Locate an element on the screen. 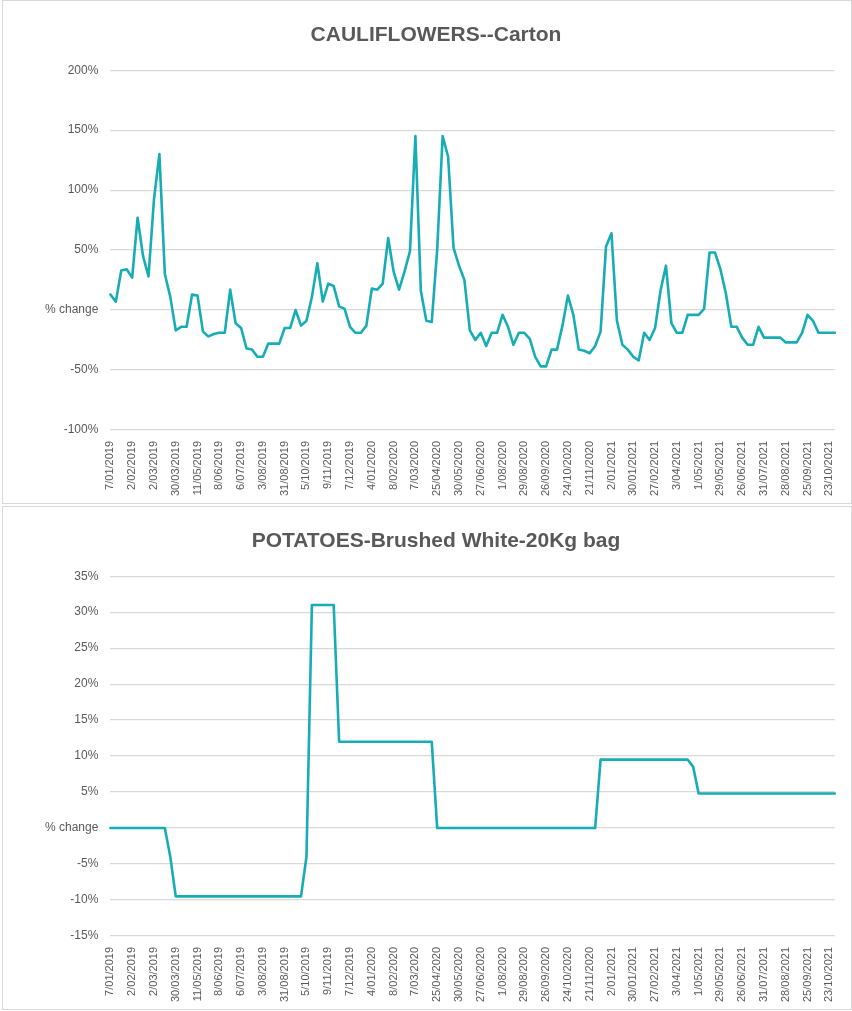  y-tick-label: -100% is located at coordinates (81, 429).